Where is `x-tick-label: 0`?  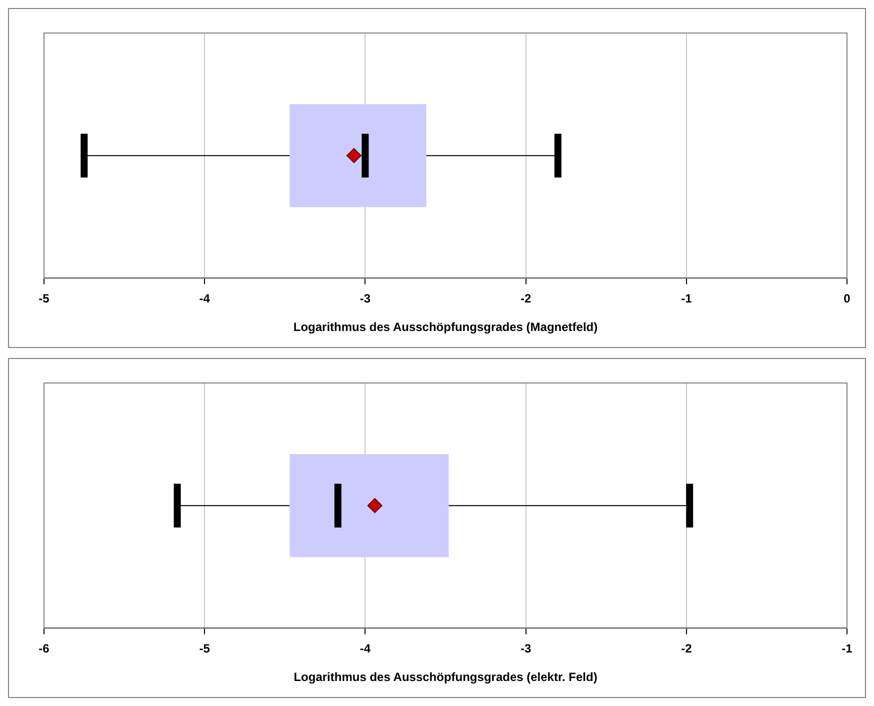
x-tick-label: 0 is located at coordinates (847, 299).